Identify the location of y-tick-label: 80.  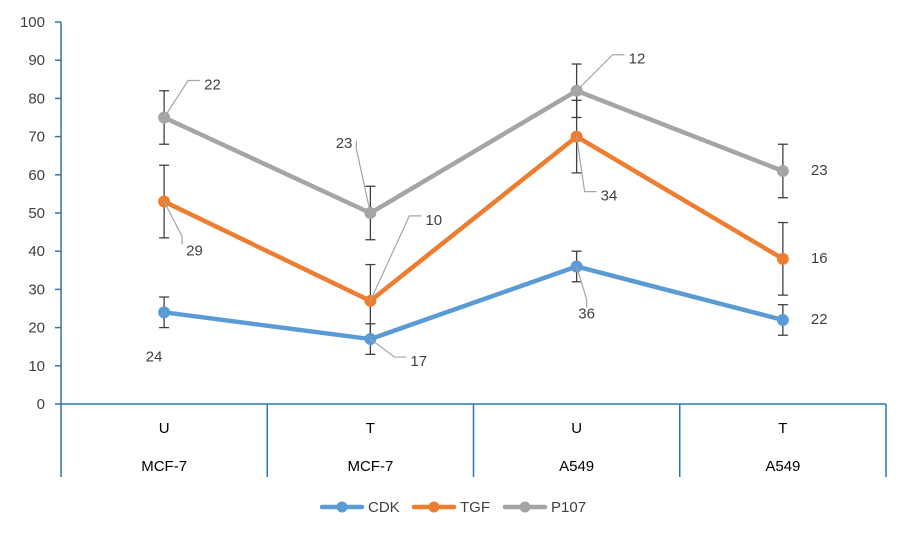
(36, 98).